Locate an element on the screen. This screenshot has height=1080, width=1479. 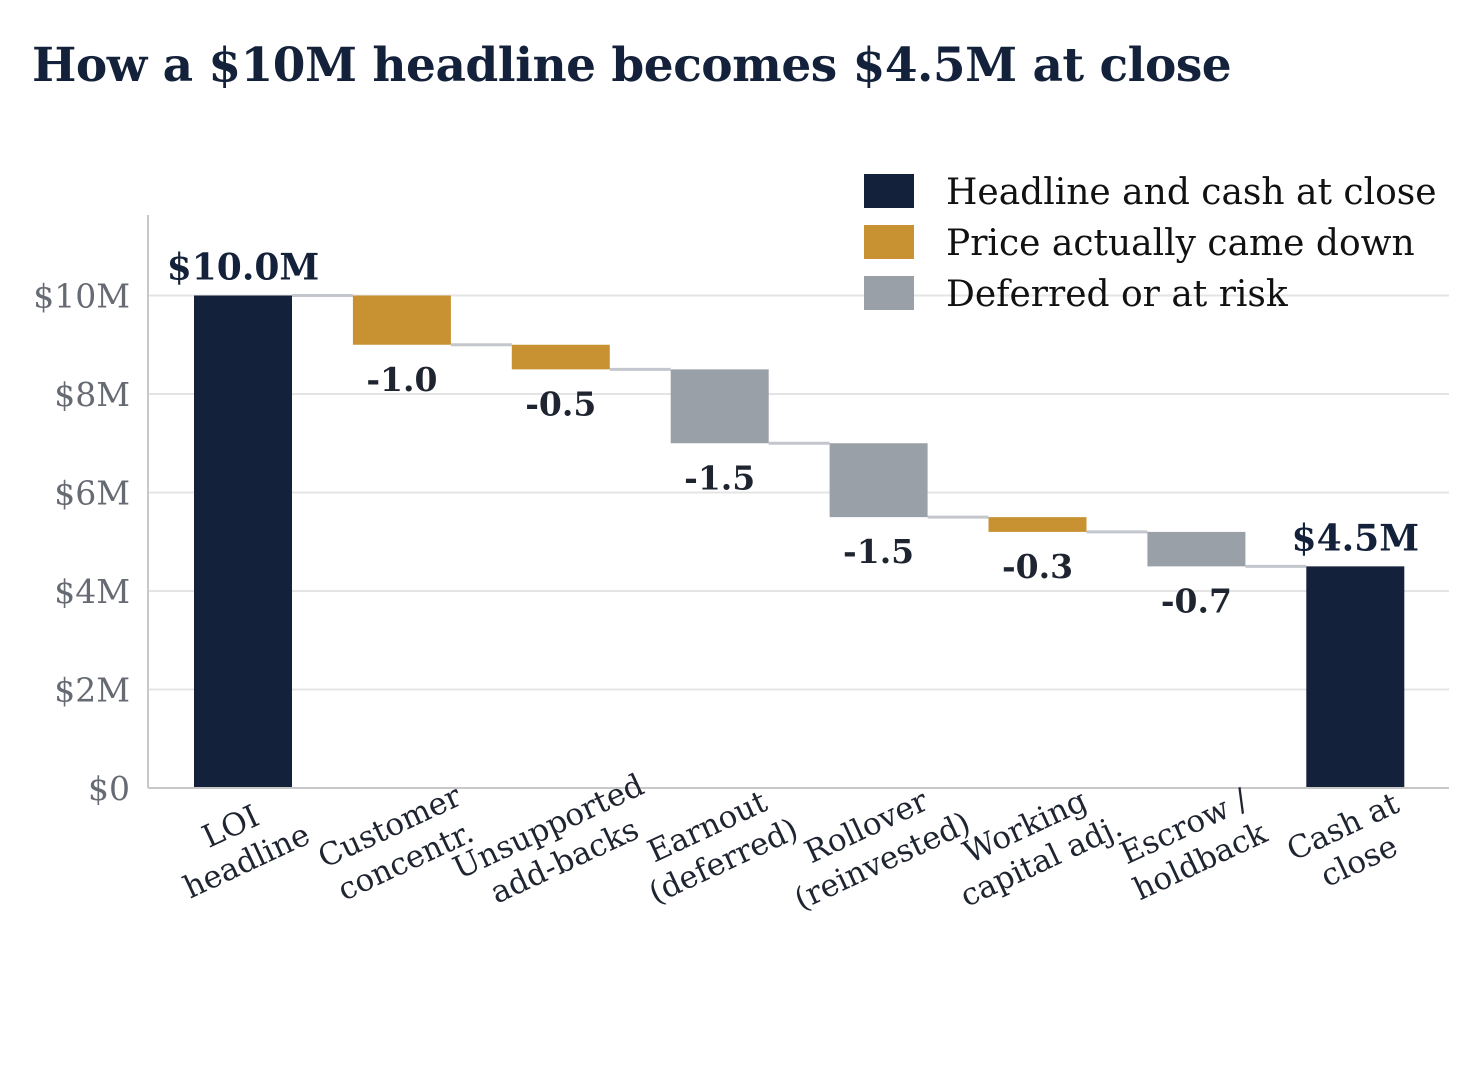
x-tick-label: LOIheadline is located at coordinates (238, 844).